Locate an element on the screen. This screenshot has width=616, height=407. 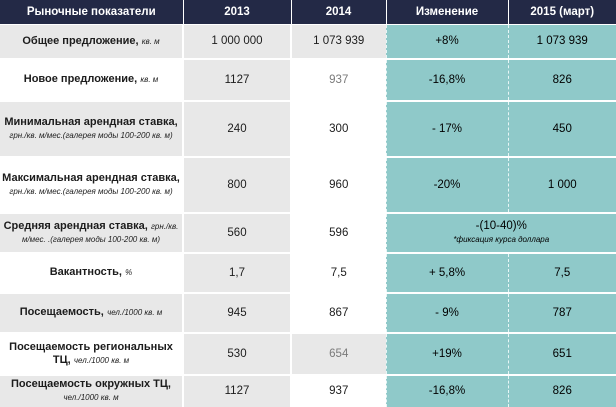
value-2015: 450 is located at coordinates (562, 129).